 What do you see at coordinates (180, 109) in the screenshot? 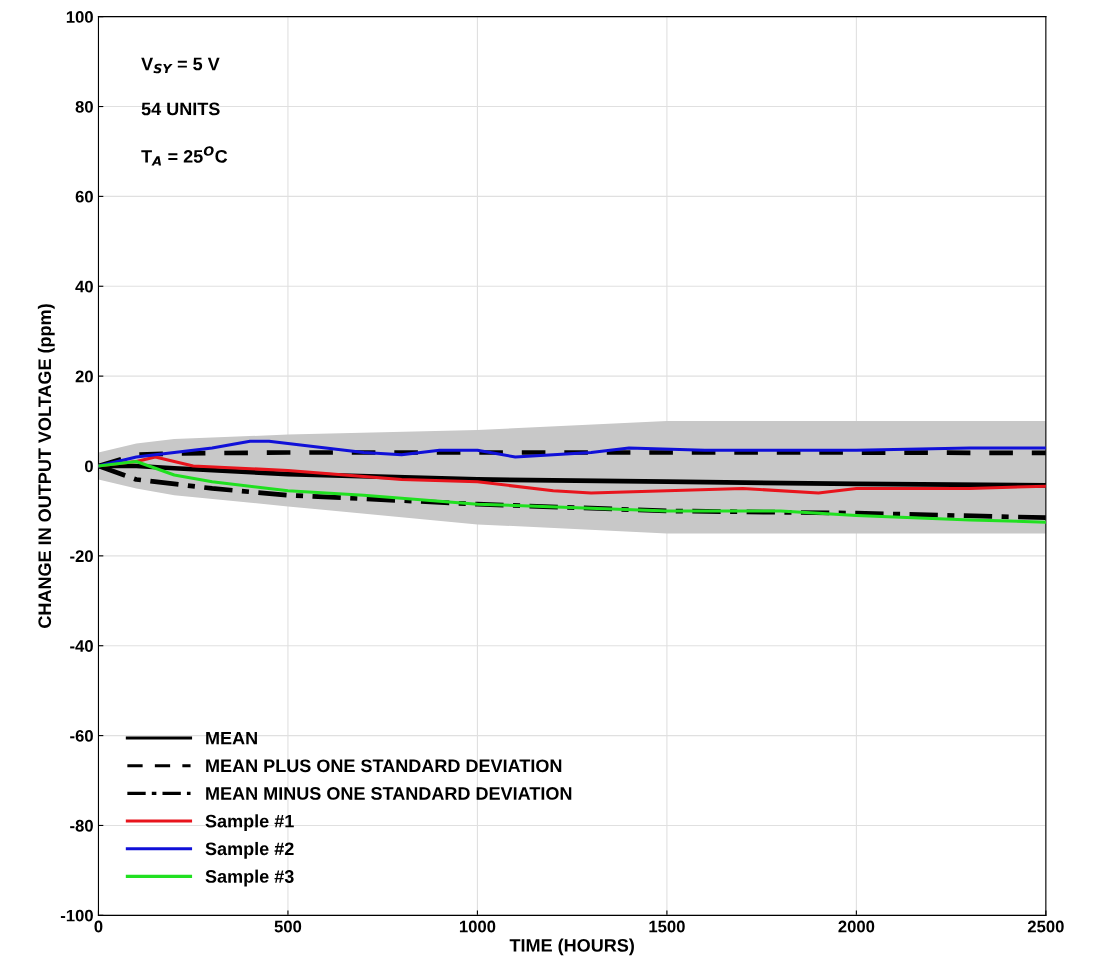
I see `annotation: 54 UNITS` at bounding box center [180, 109].